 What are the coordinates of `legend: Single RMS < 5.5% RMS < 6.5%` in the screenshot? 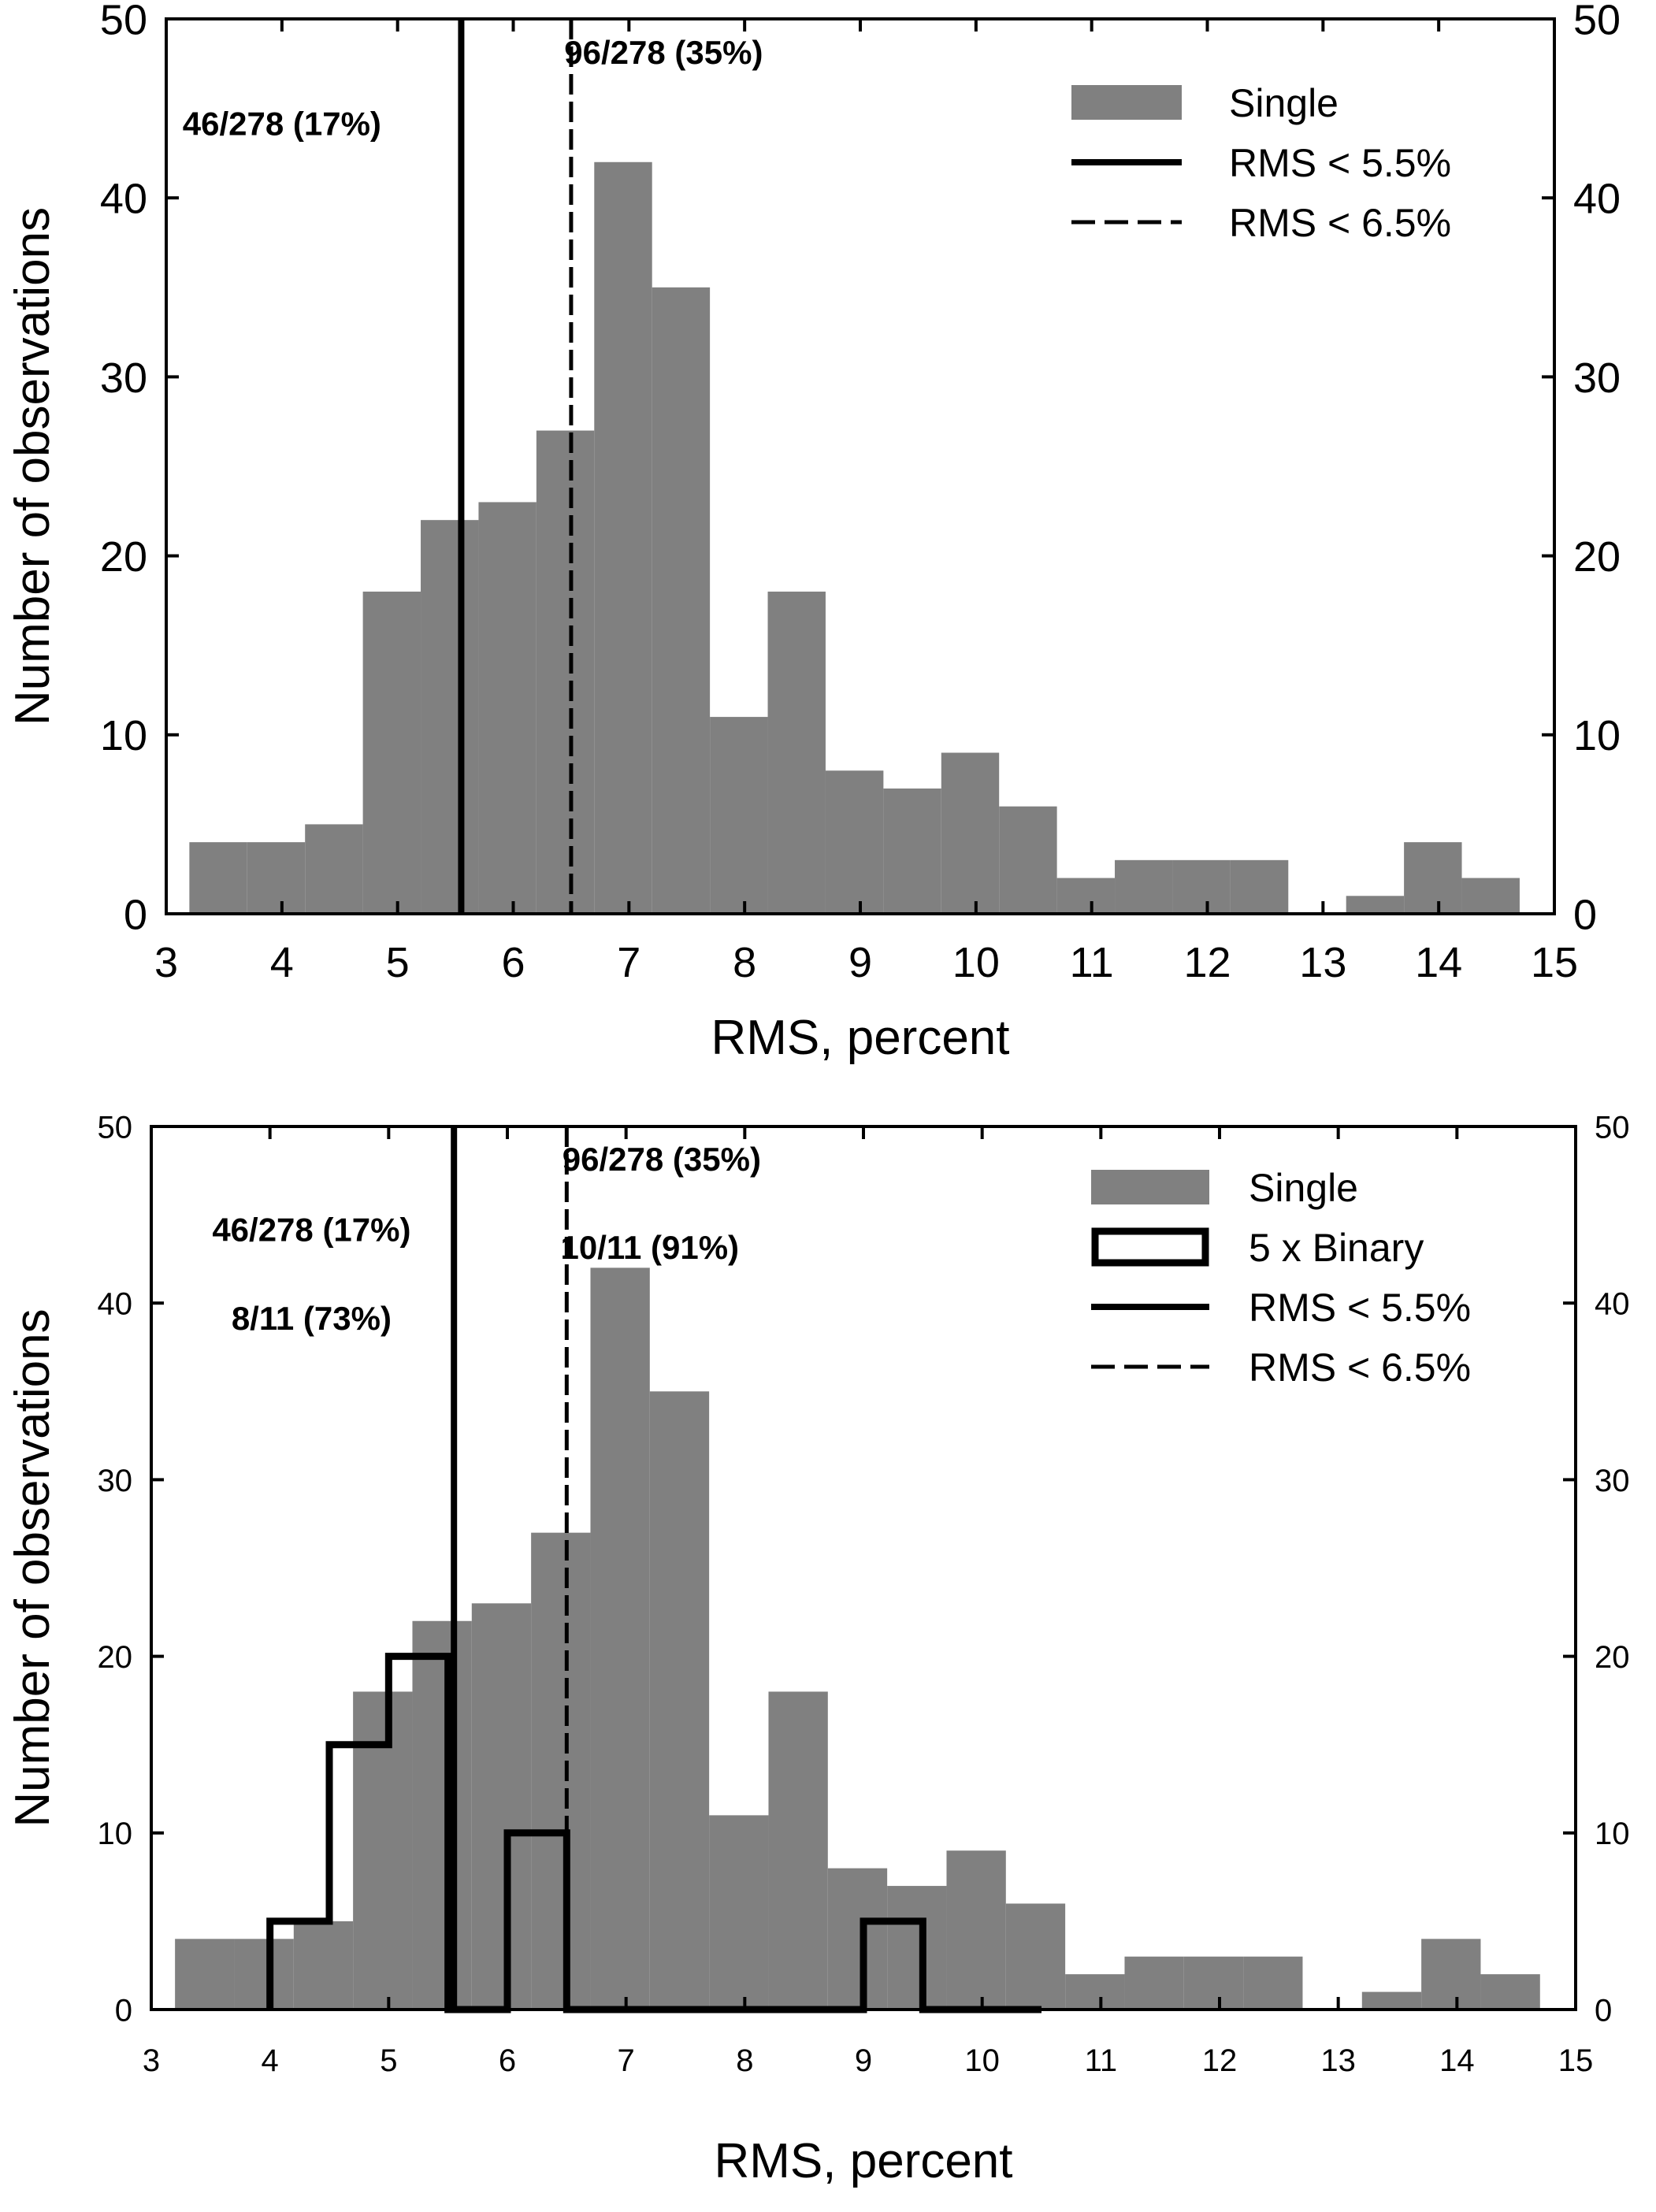 It's located at (1261, 163).